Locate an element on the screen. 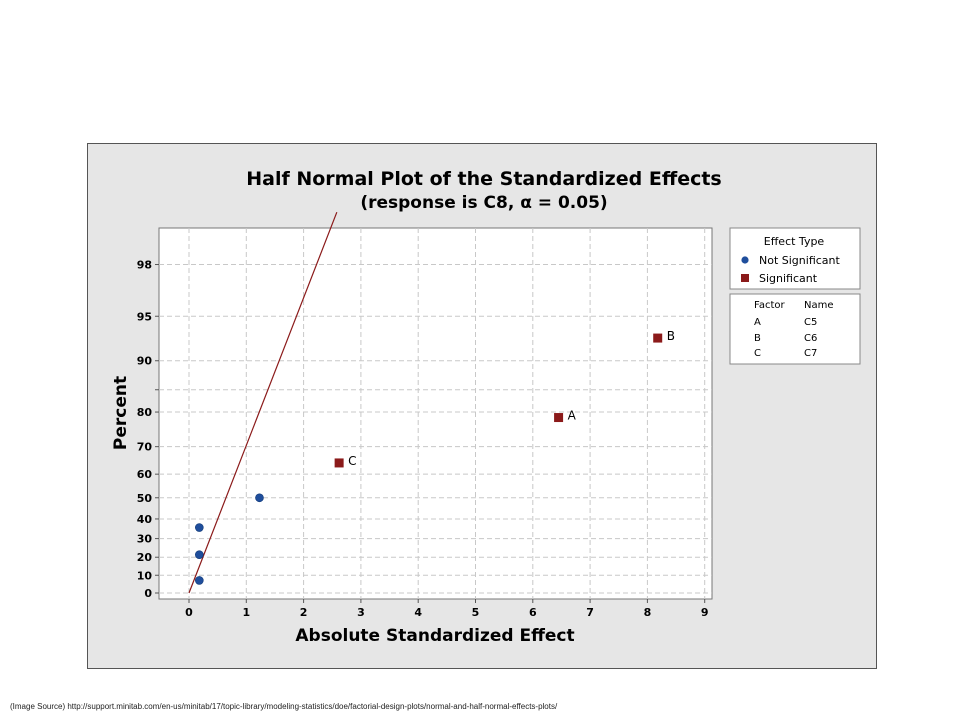  y-tick-label-50: 50 is located at coordinates (145, 498).